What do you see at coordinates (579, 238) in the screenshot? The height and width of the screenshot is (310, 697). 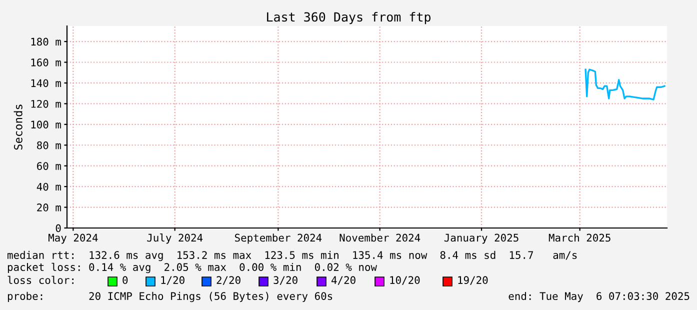 I see `x-tick-label: March 2025` at bounding box center [579, 238].